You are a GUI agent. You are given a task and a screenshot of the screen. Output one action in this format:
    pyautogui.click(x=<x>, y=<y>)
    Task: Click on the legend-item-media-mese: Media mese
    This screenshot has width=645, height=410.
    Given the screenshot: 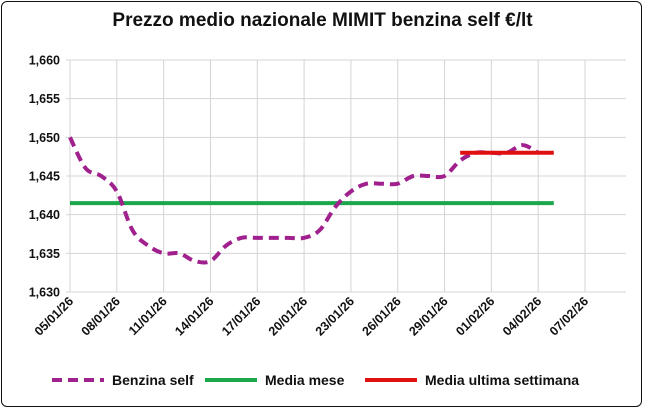 What is the action you would take?
    pyautogui.click(x=274, y=380)
    